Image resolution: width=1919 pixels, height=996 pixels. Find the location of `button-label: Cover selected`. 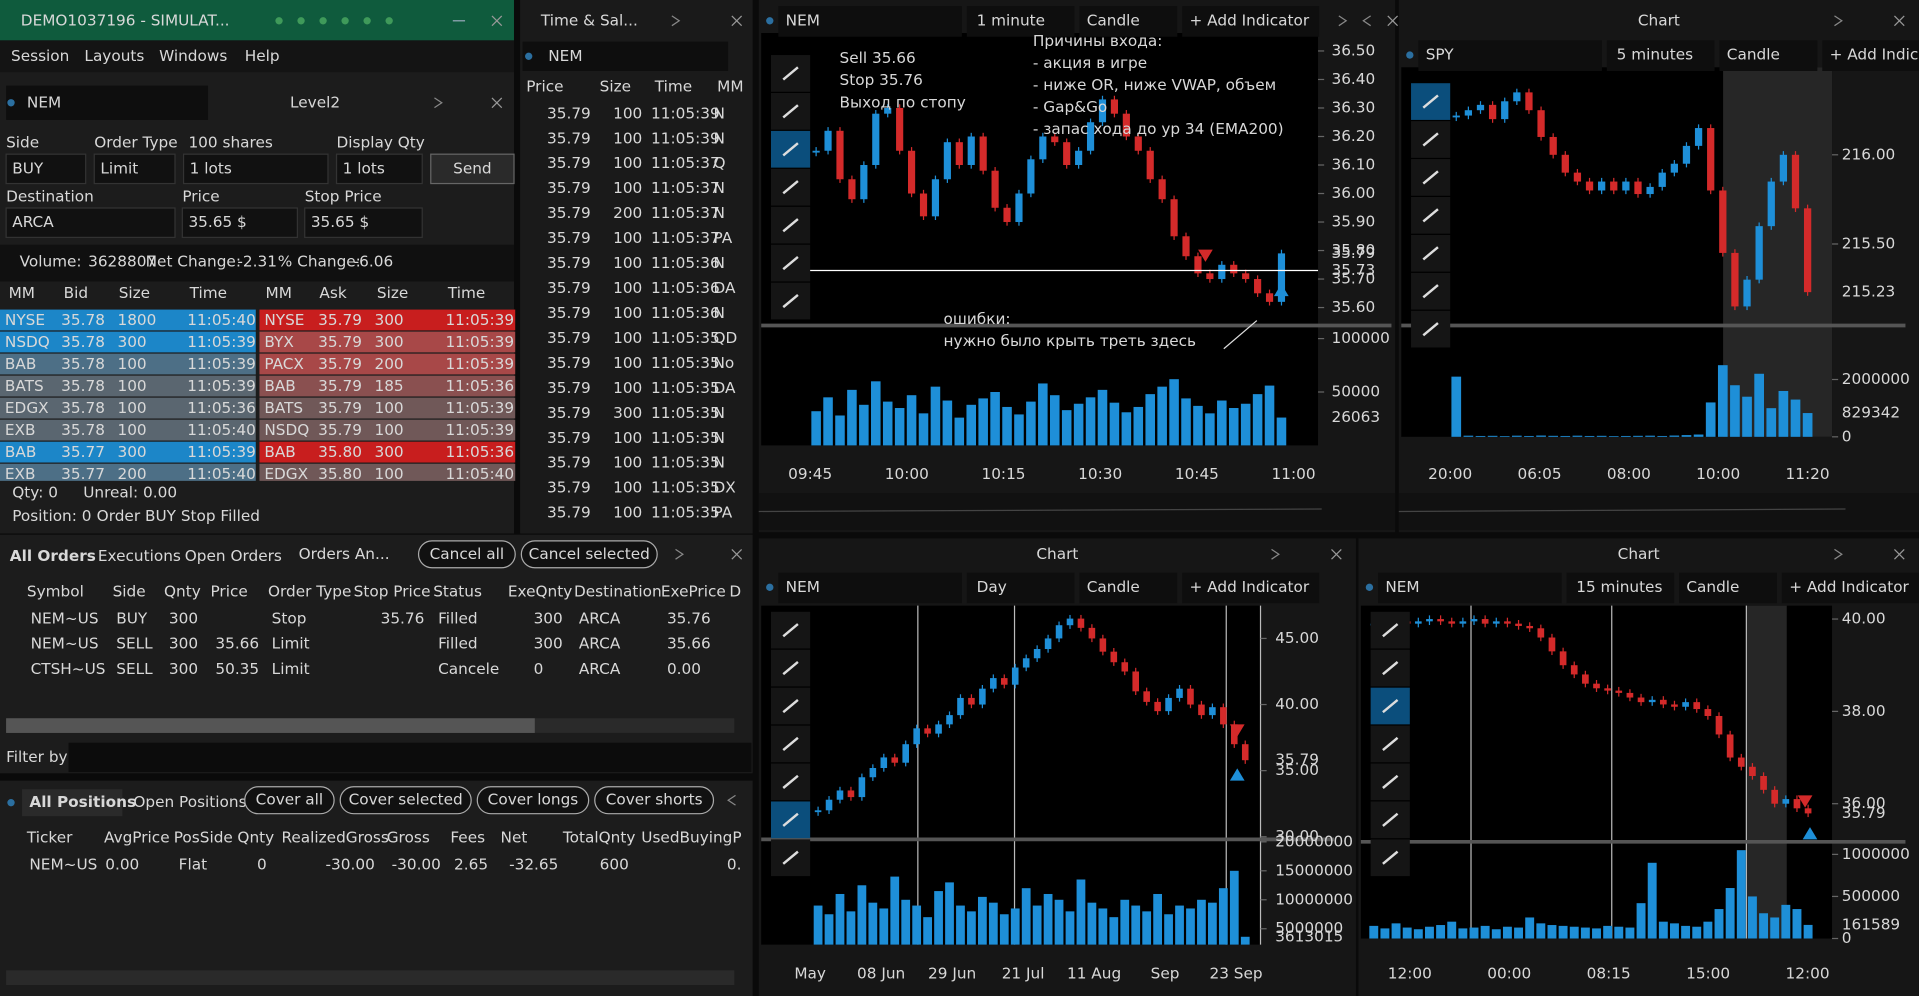

button-label: Cover selected is located at coordinates (406, 800).